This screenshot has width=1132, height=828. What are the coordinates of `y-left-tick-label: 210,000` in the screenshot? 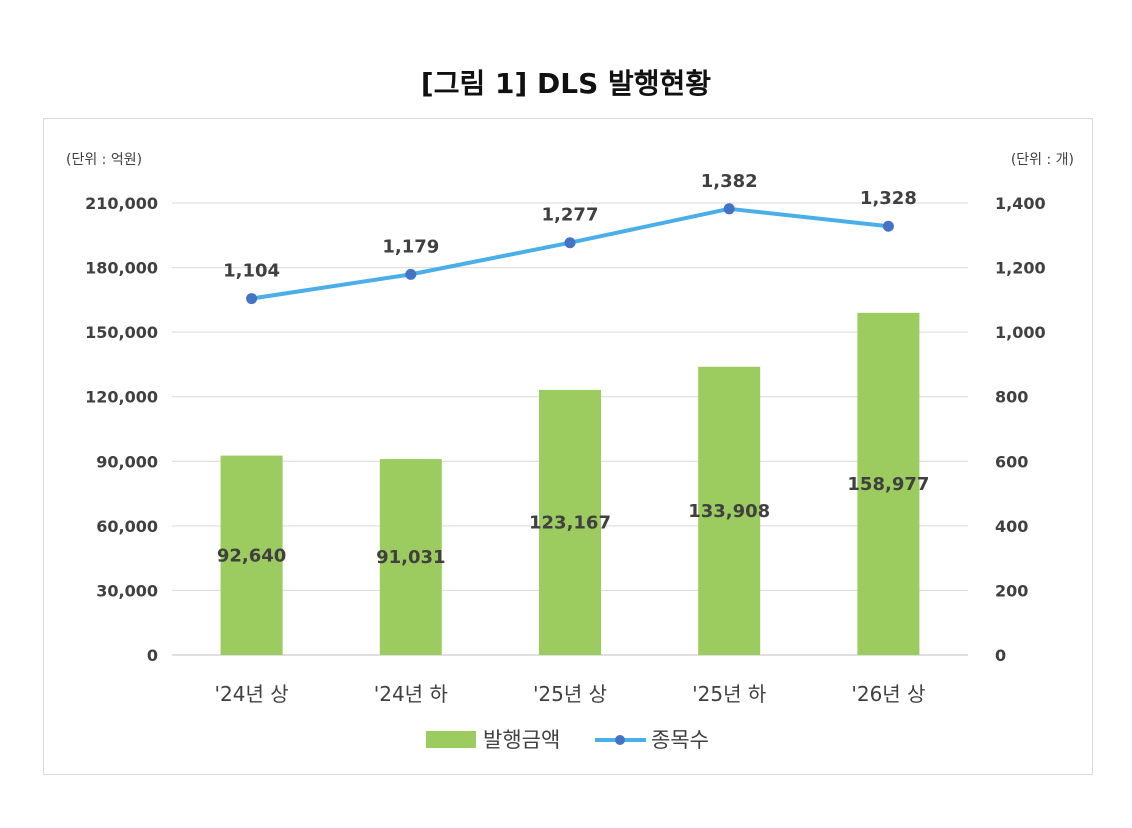 It's located at (121, 203).